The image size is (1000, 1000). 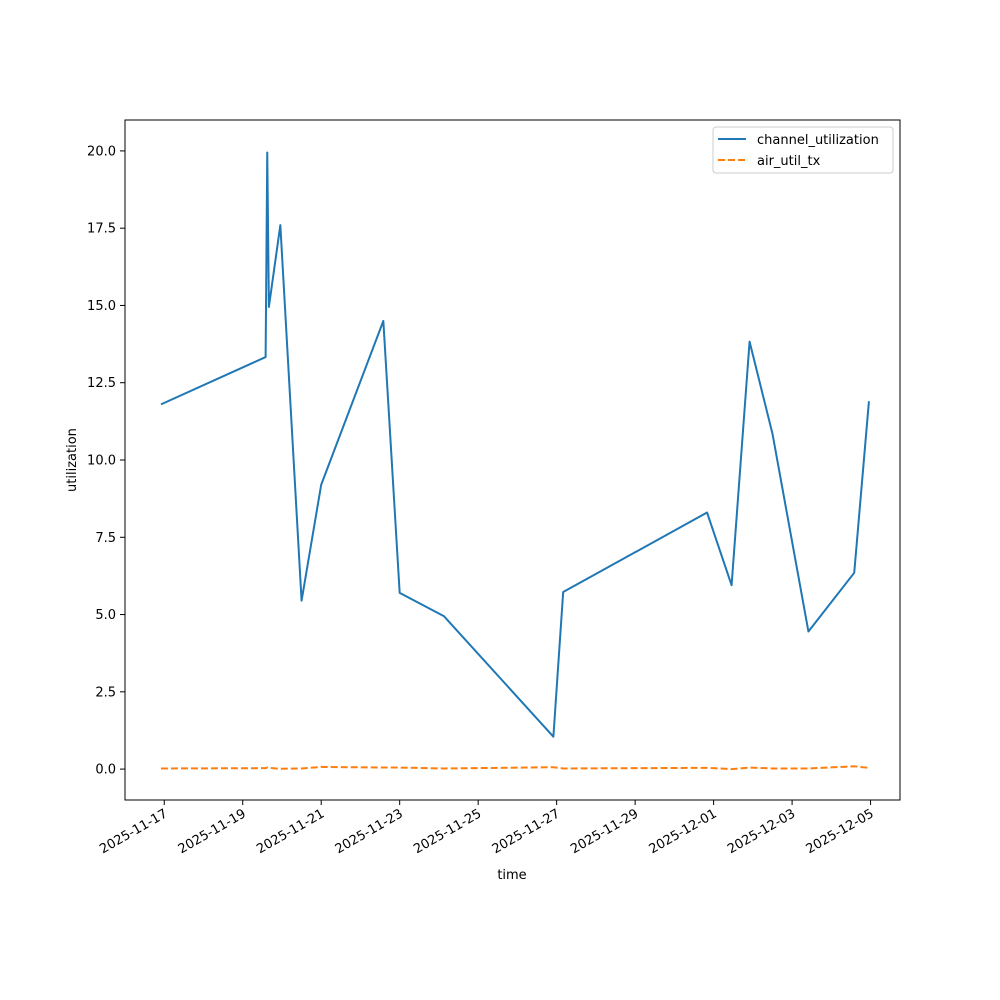 I want to click on y-tick-label: 5.0, so click(x=105, y=615).